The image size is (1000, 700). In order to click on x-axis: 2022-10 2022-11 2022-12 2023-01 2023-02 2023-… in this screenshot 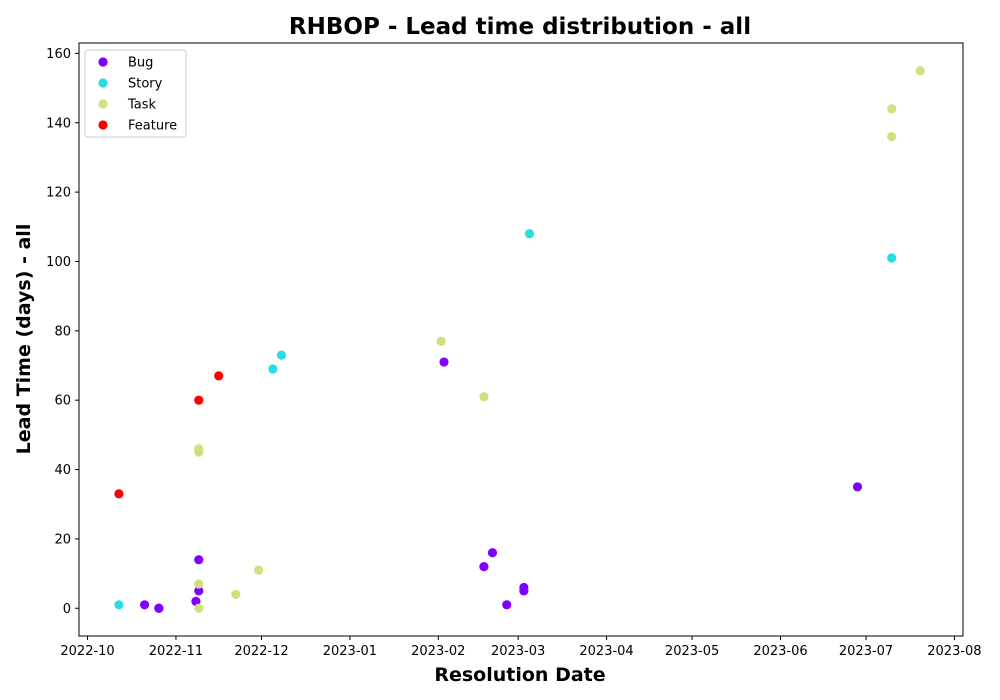, I will do `click(521, 647)`.